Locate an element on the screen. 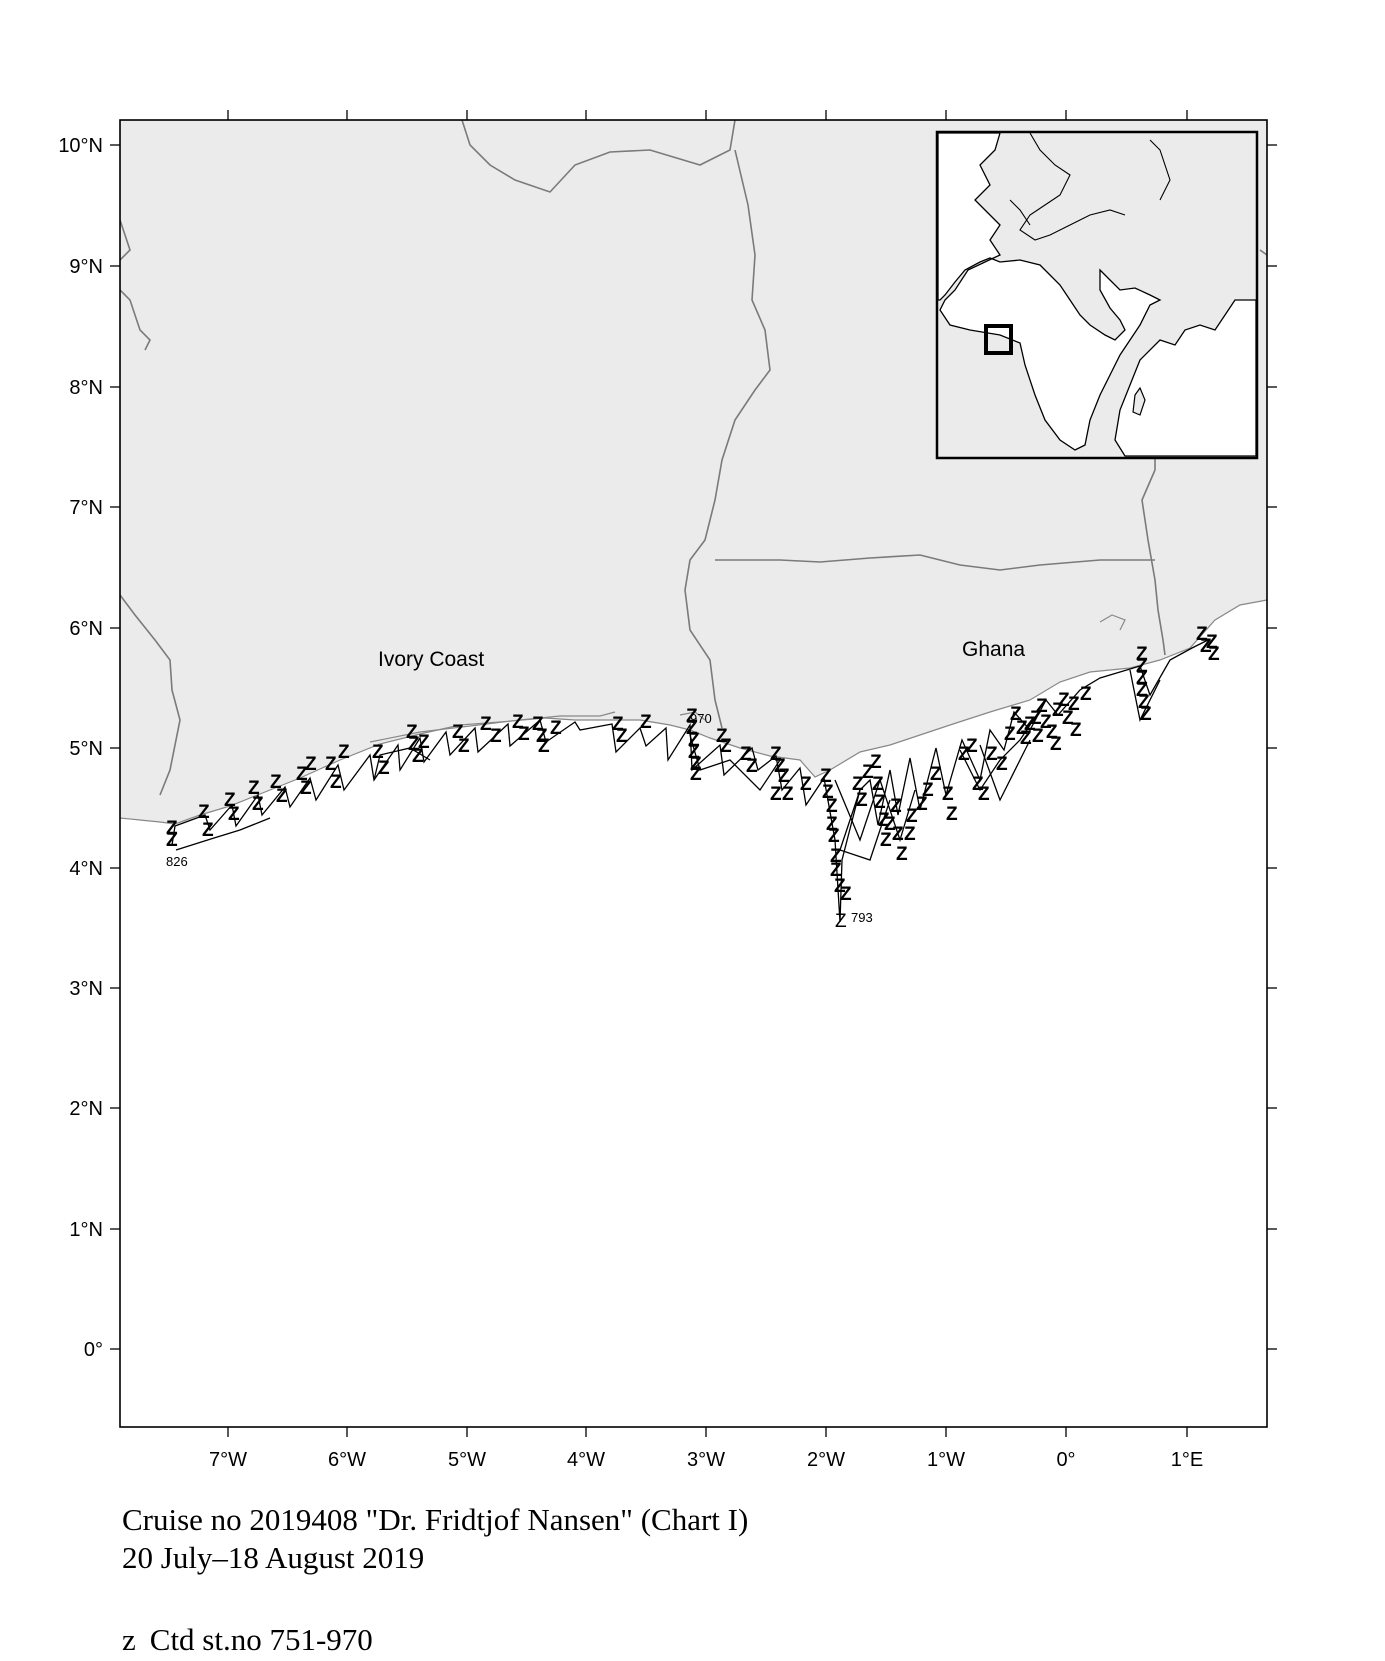  y-tick-label: 8°N is located at coordinates (86, 388).